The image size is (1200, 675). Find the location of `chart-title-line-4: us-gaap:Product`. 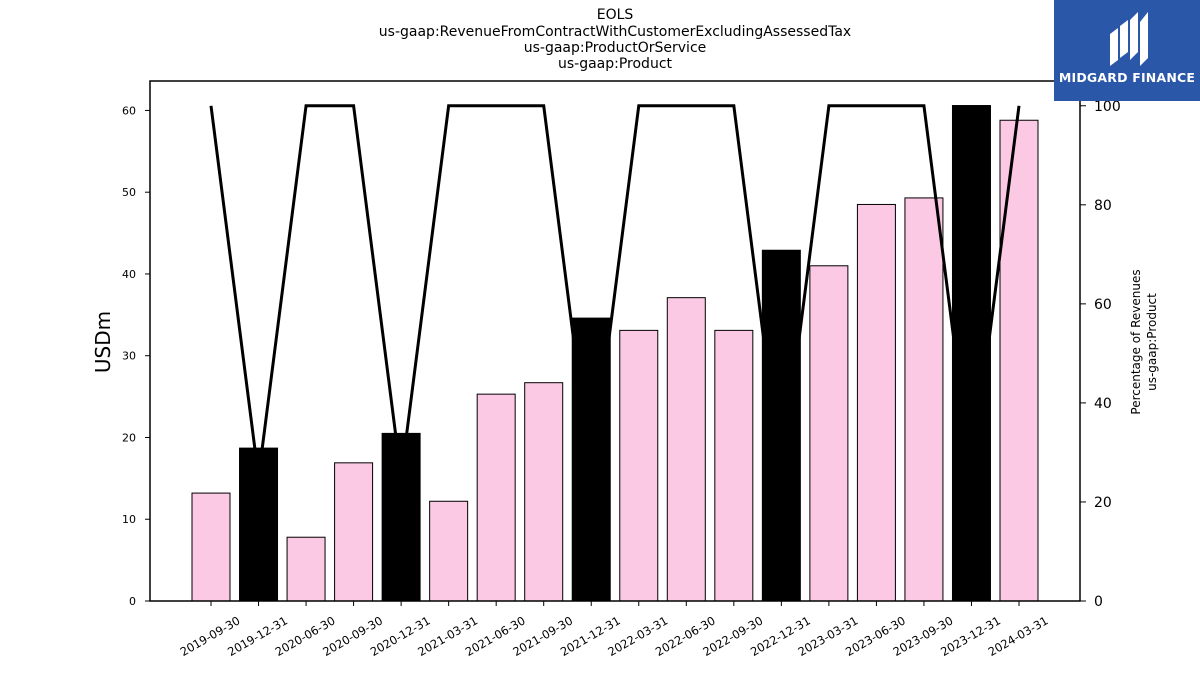

chart-title-line-4: us-gaap:Product is located at coordinates (615, 64).